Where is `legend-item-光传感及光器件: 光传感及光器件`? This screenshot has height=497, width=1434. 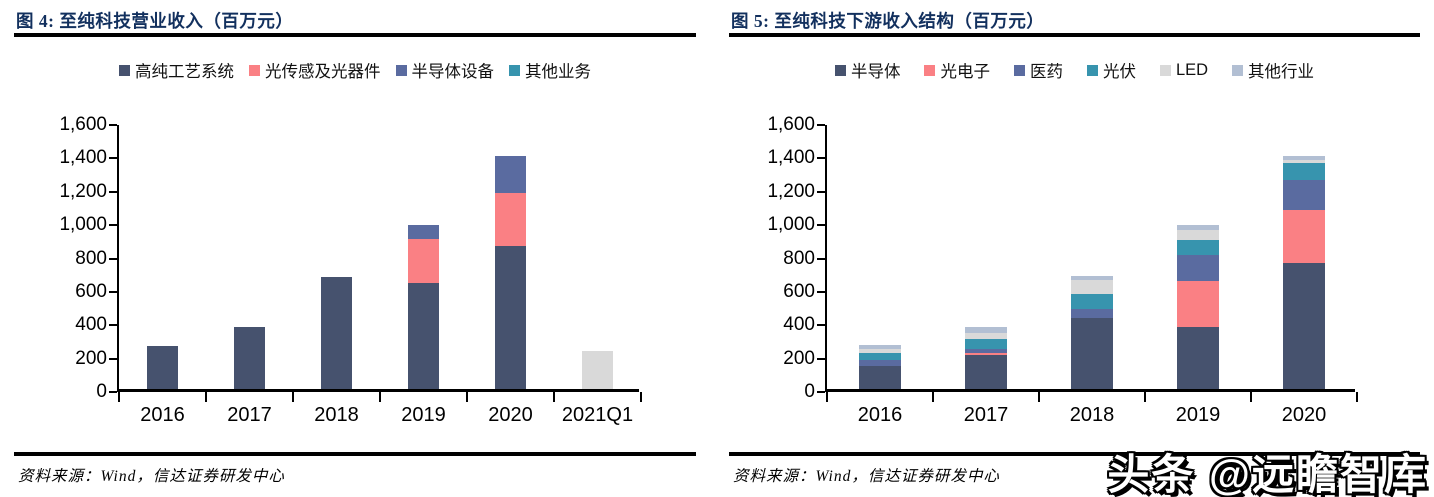 legend-item-光传感及光器件: 光传感及光器件 is located at coordinates (315, 70).